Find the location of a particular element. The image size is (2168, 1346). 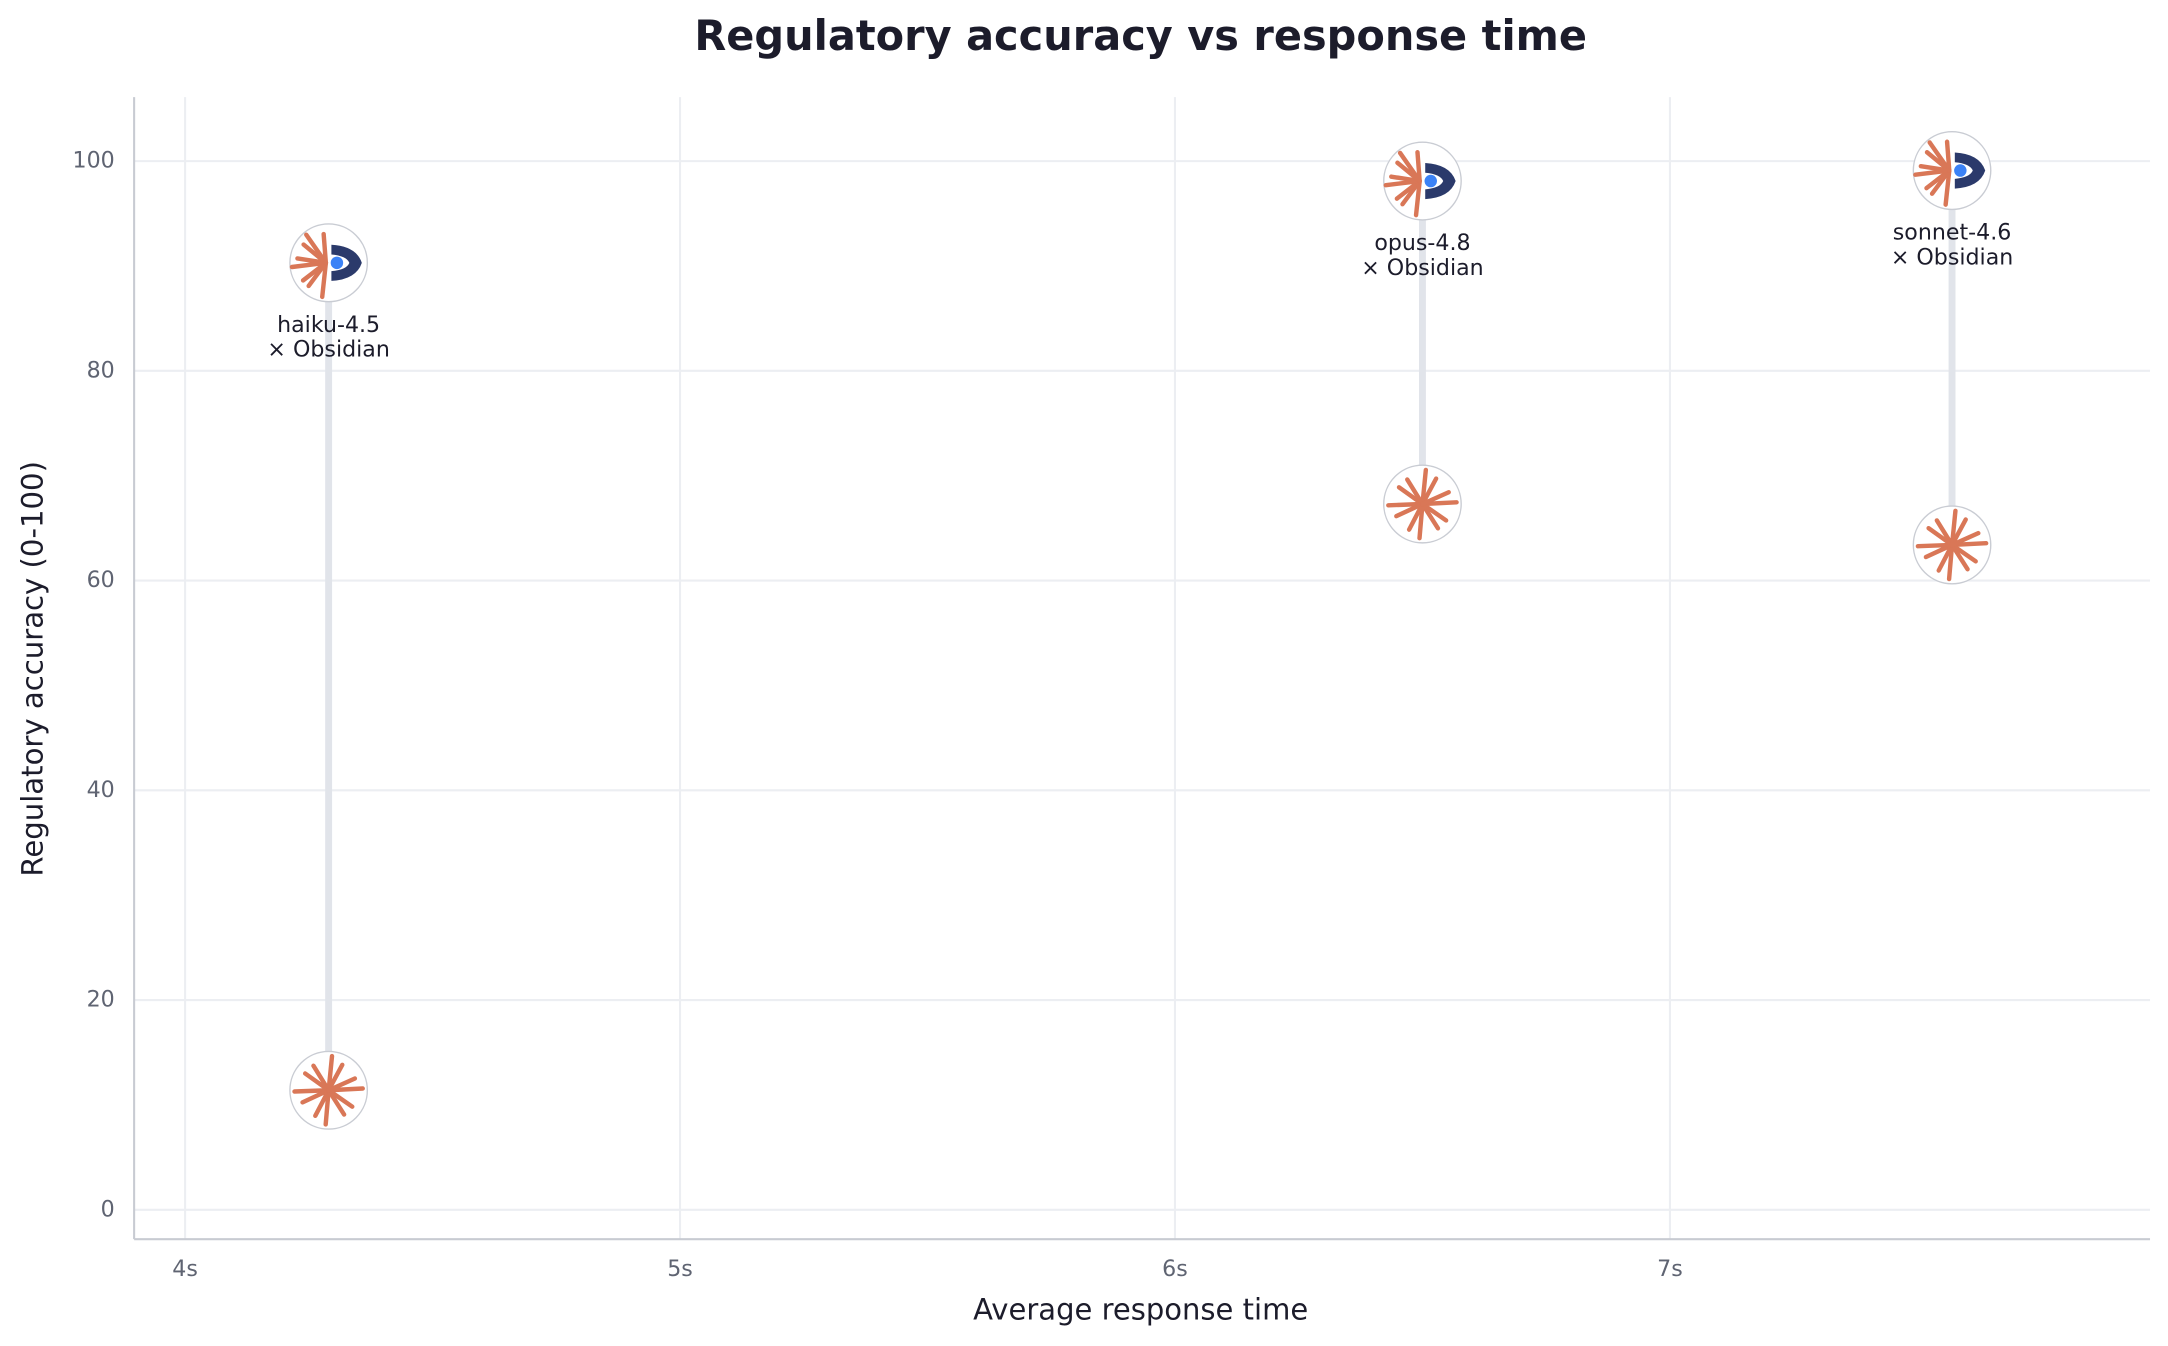

y-tick-label: 0 is located at coordinates (108, 1209).